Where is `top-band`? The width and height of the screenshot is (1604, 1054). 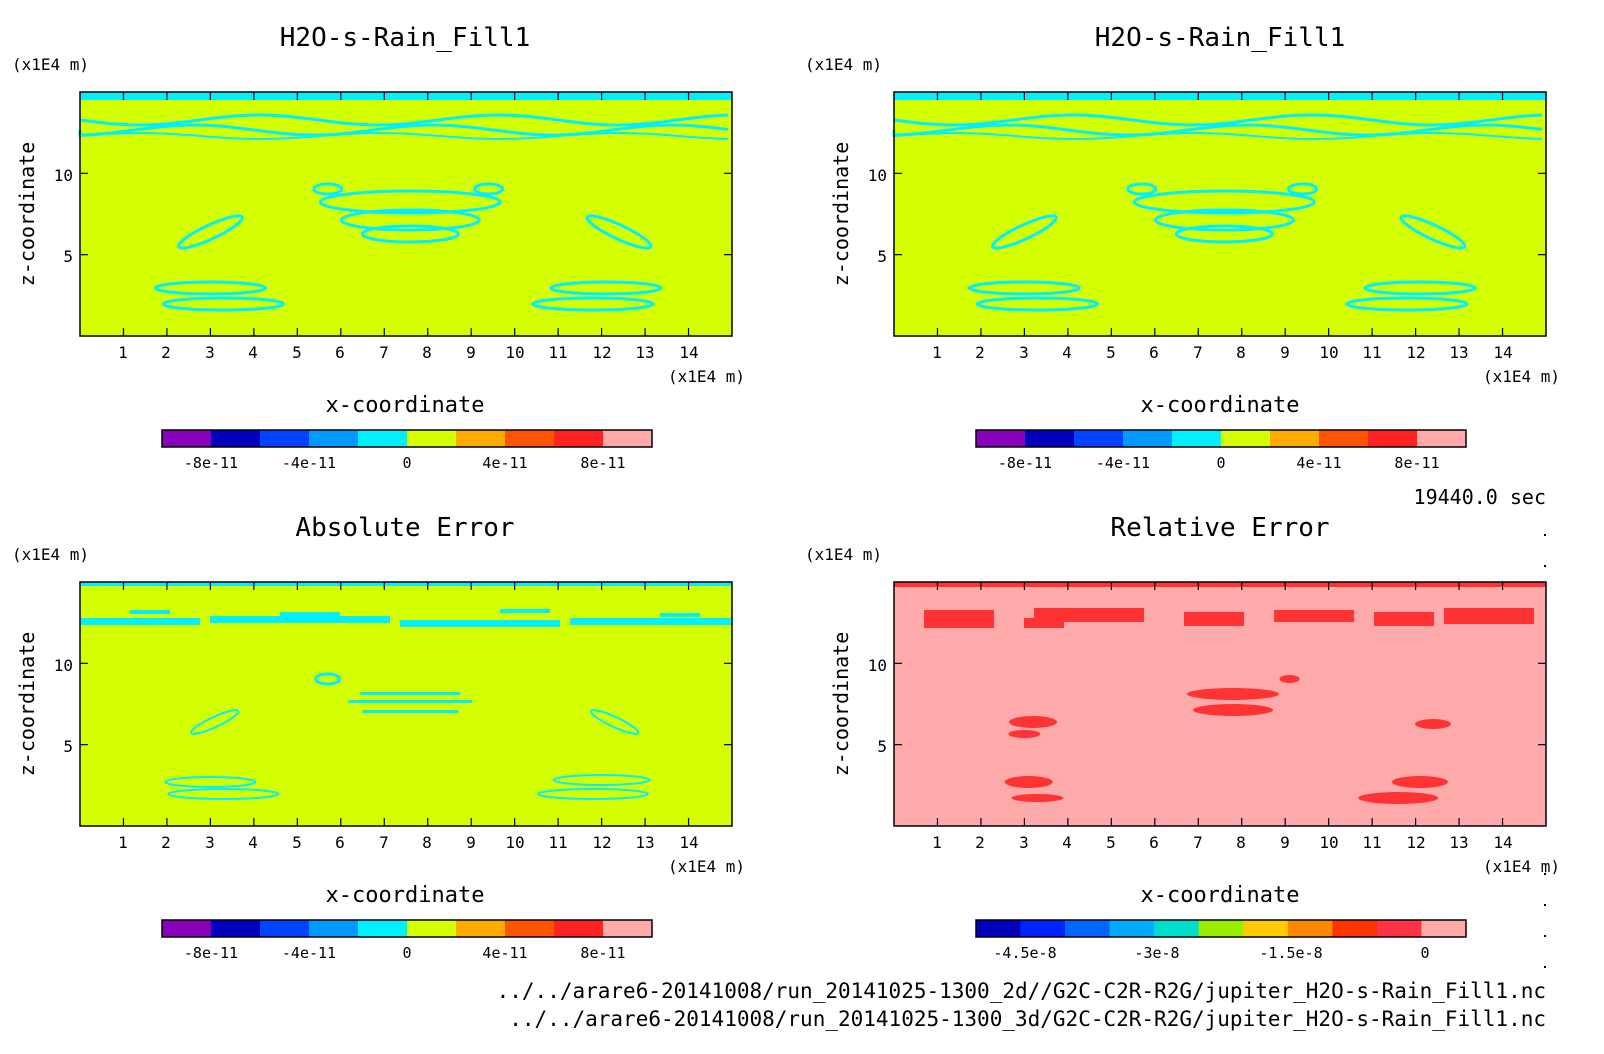 top-band is located at coordinates (406, 584).